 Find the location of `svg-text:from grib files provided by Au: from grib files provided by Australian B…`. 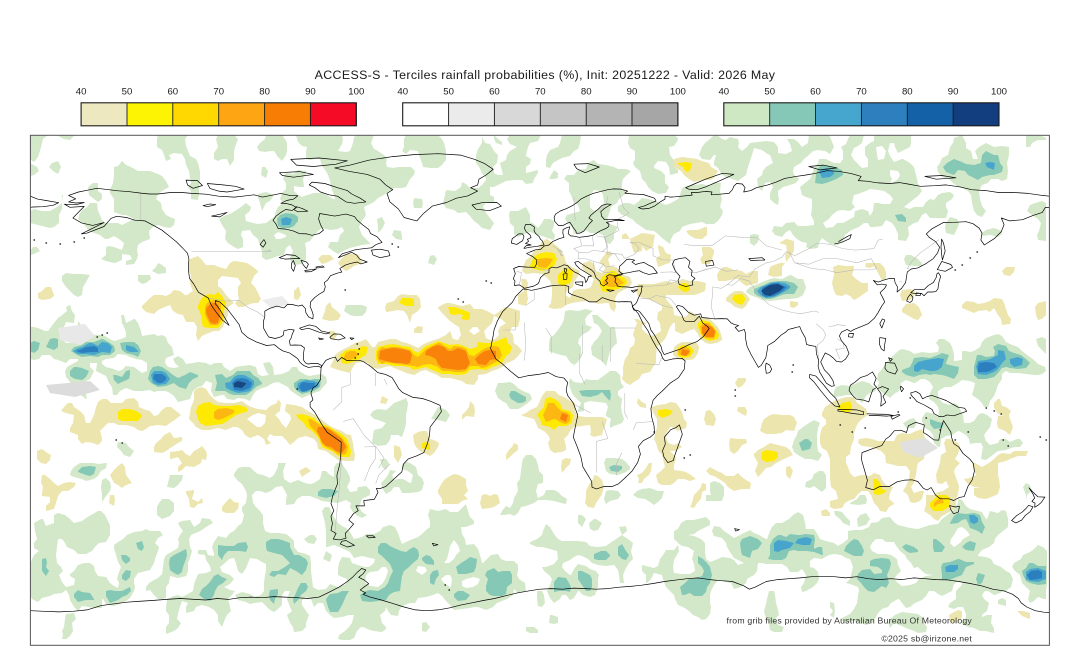

svg-text:from grib files provided by Au: from grib files provided by Australian B… is located at coordinates (850, 621).